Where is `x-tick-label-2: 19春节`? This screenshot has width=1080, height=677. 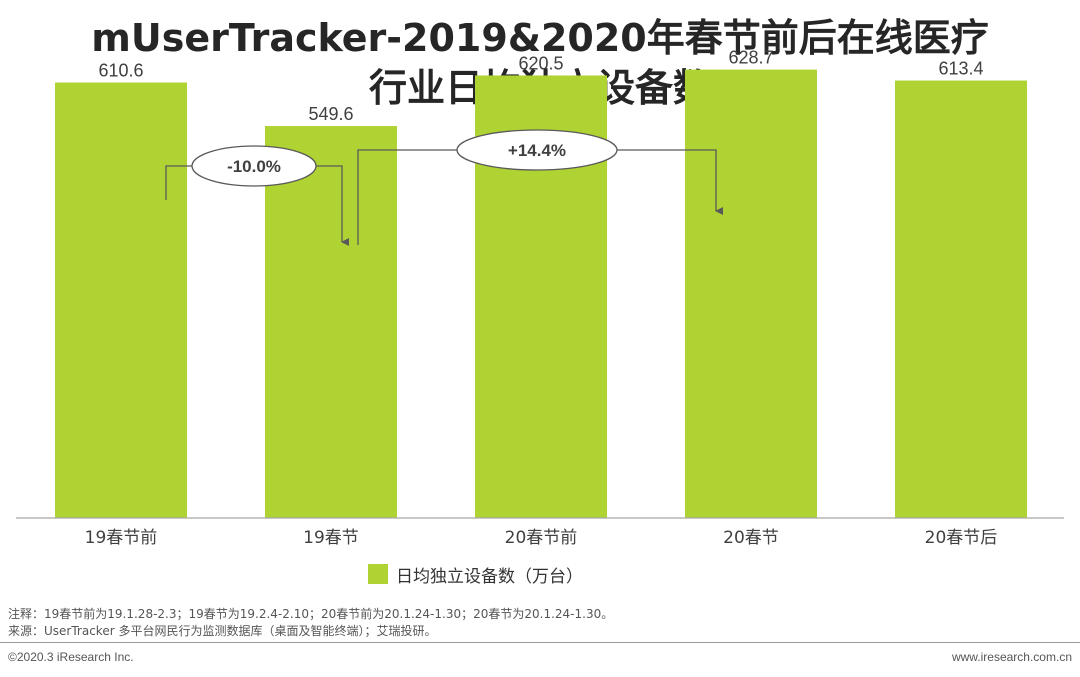
x-tick-label-2: 19春节 is located at coordinates (331, 538).